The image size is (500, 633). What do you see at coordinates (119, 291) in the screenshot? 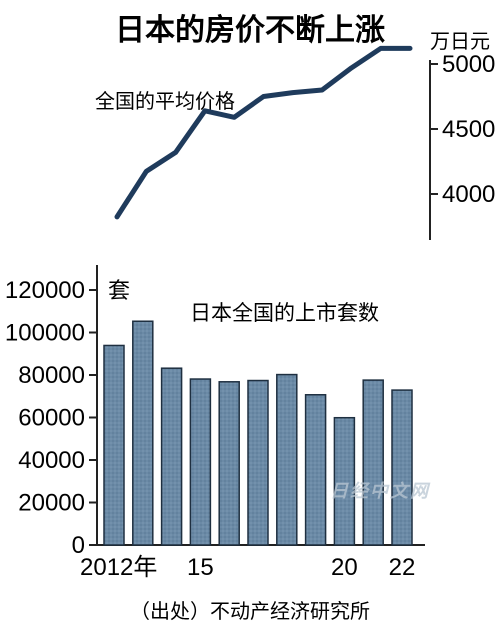
I see `bar-unit-label: 套` at bounding box center [119, 291].